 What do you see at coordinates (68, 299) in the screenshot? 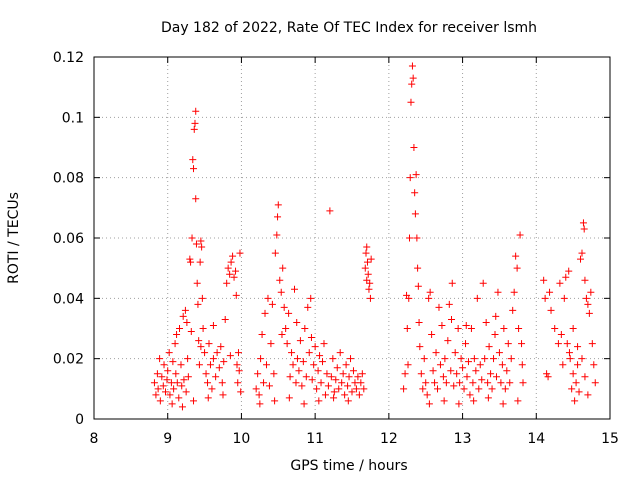
I see `y-tick-label: 0.04` at bounding box center [68, 299].